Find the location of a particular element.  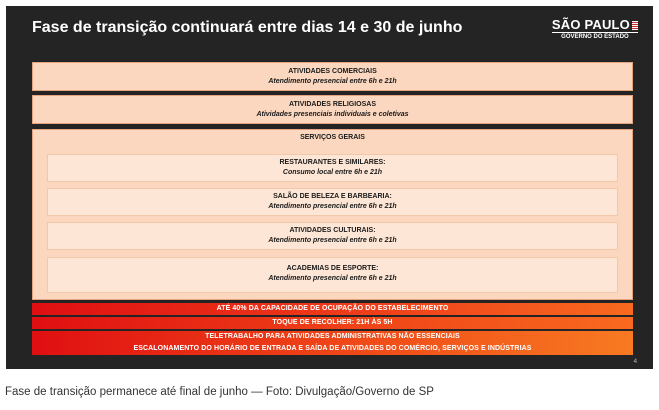

logo-subtitle: GOVERNO DO ESTADO is located at coordinates (594, 36).